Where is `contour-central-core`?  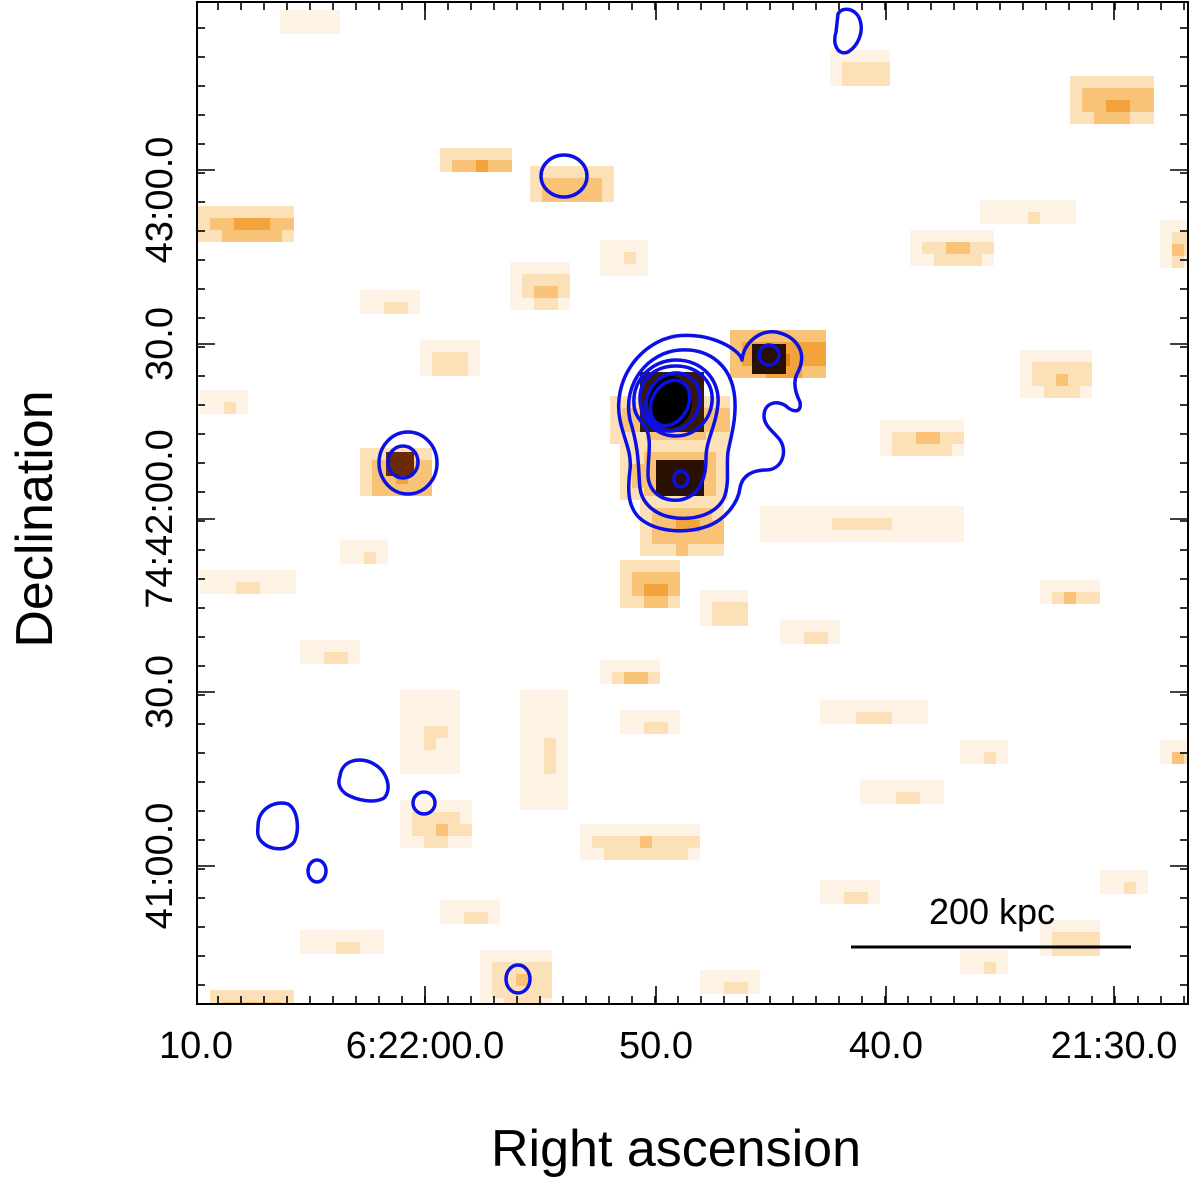
contour-central-core is located at coordinates (670, 403).